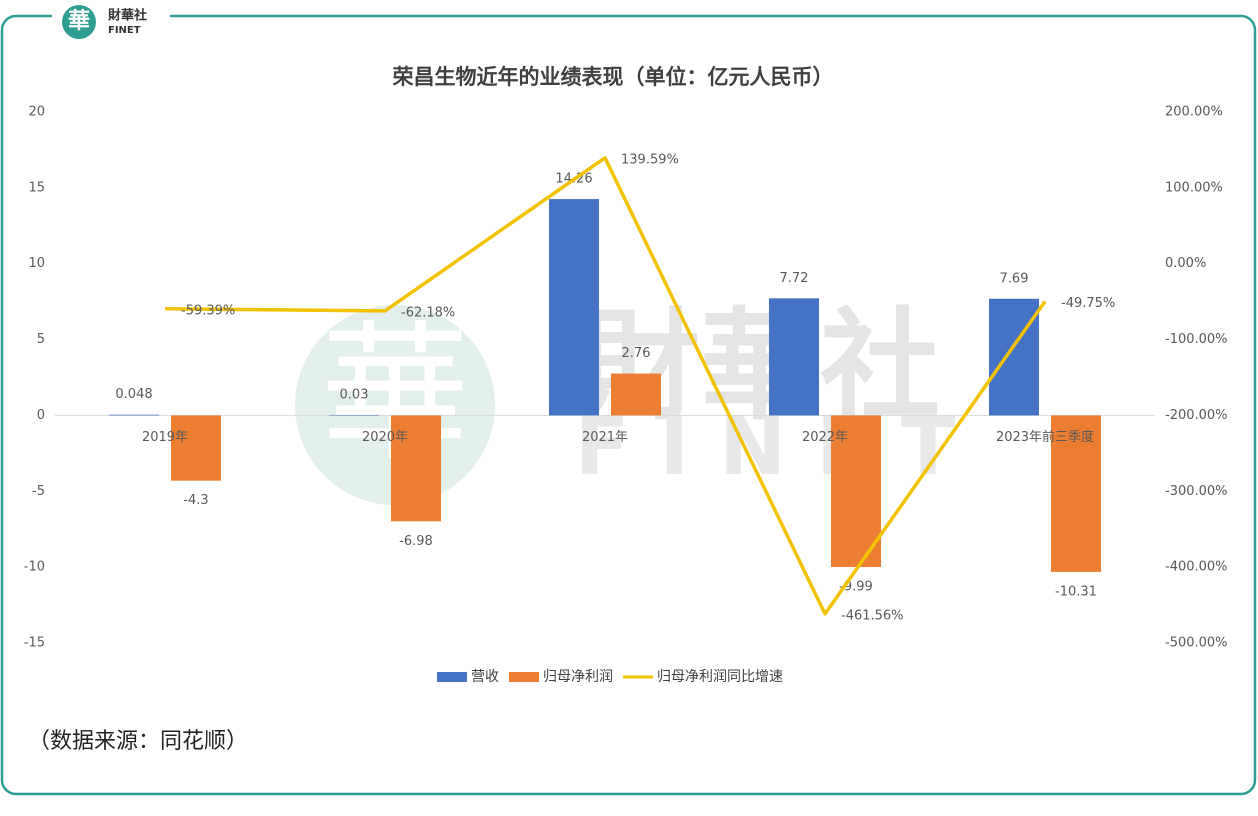 The image size is (1258, 816). I want to click on logo-name: 財華社, so click(127, 16).